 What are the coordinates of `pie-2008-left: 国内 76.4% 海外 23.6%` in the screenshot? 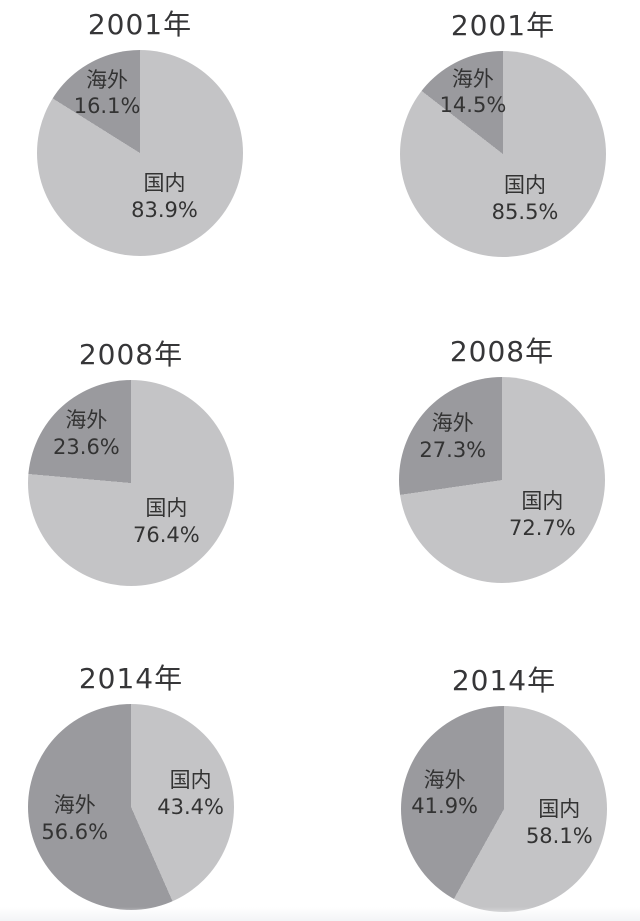 It's located at (131, 483).